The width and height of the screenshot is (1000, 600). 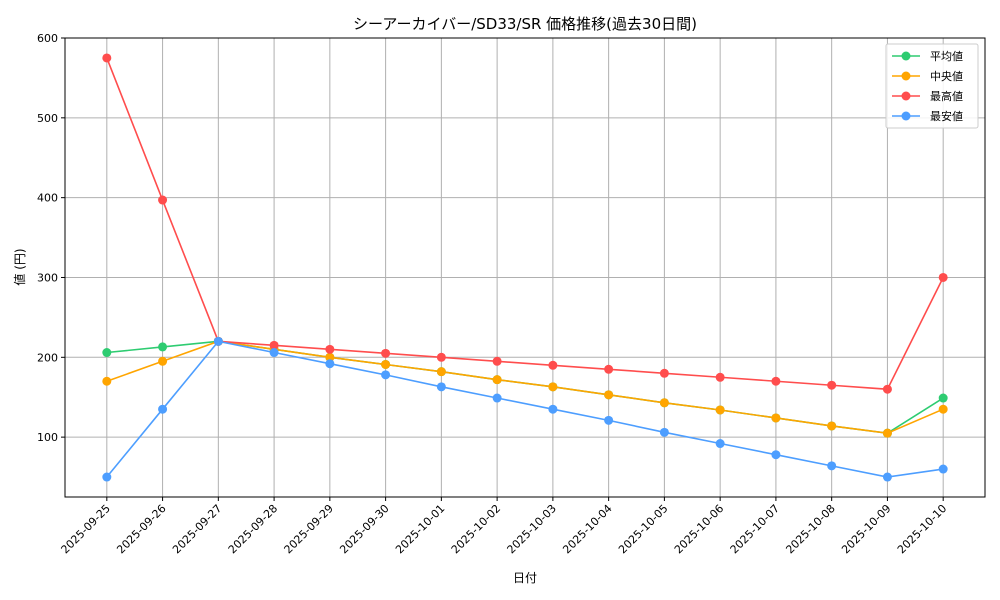 What do you see at coordinates (525, 24) in the screenshot?
I see `chart-title: シーアーカイバー/SD33/SR 価格推移(過去30日間)` at bounding box center [525, 24].